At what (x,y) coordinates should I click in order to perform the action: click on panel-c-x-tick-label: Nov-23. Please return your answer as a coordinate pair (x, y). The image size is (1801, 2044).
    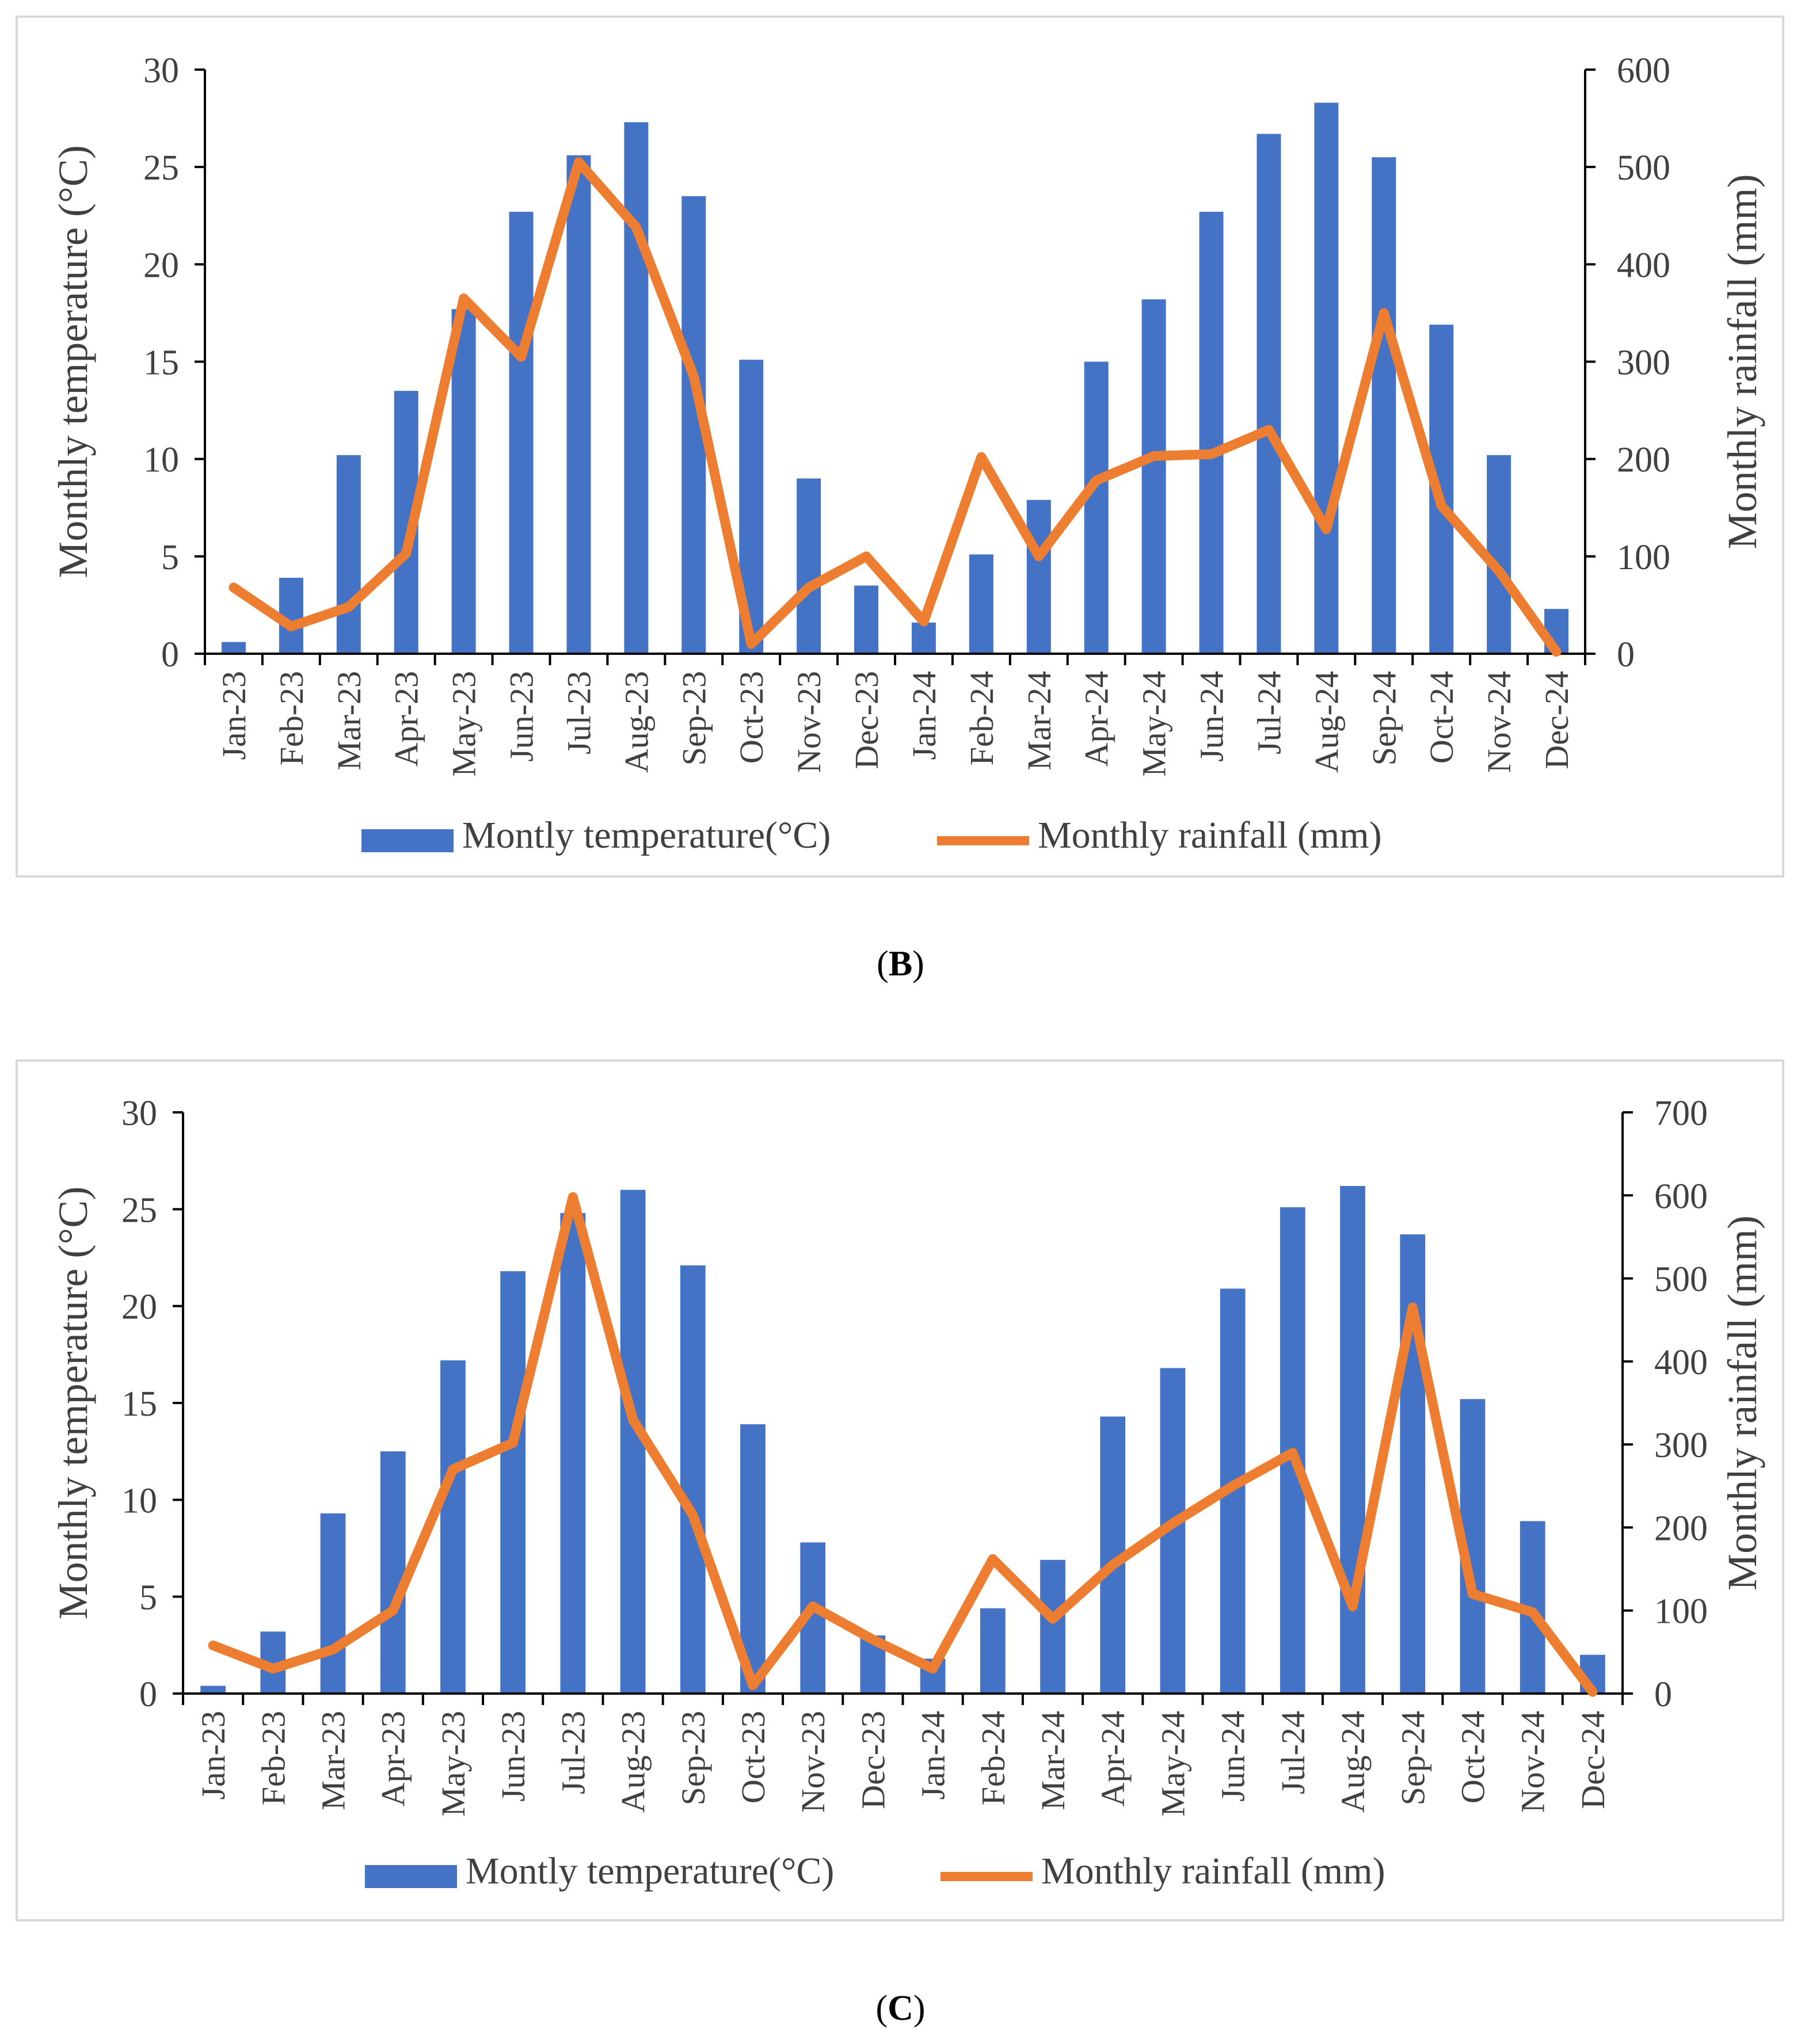
    Looking at the image, I should click on (813, 1762).